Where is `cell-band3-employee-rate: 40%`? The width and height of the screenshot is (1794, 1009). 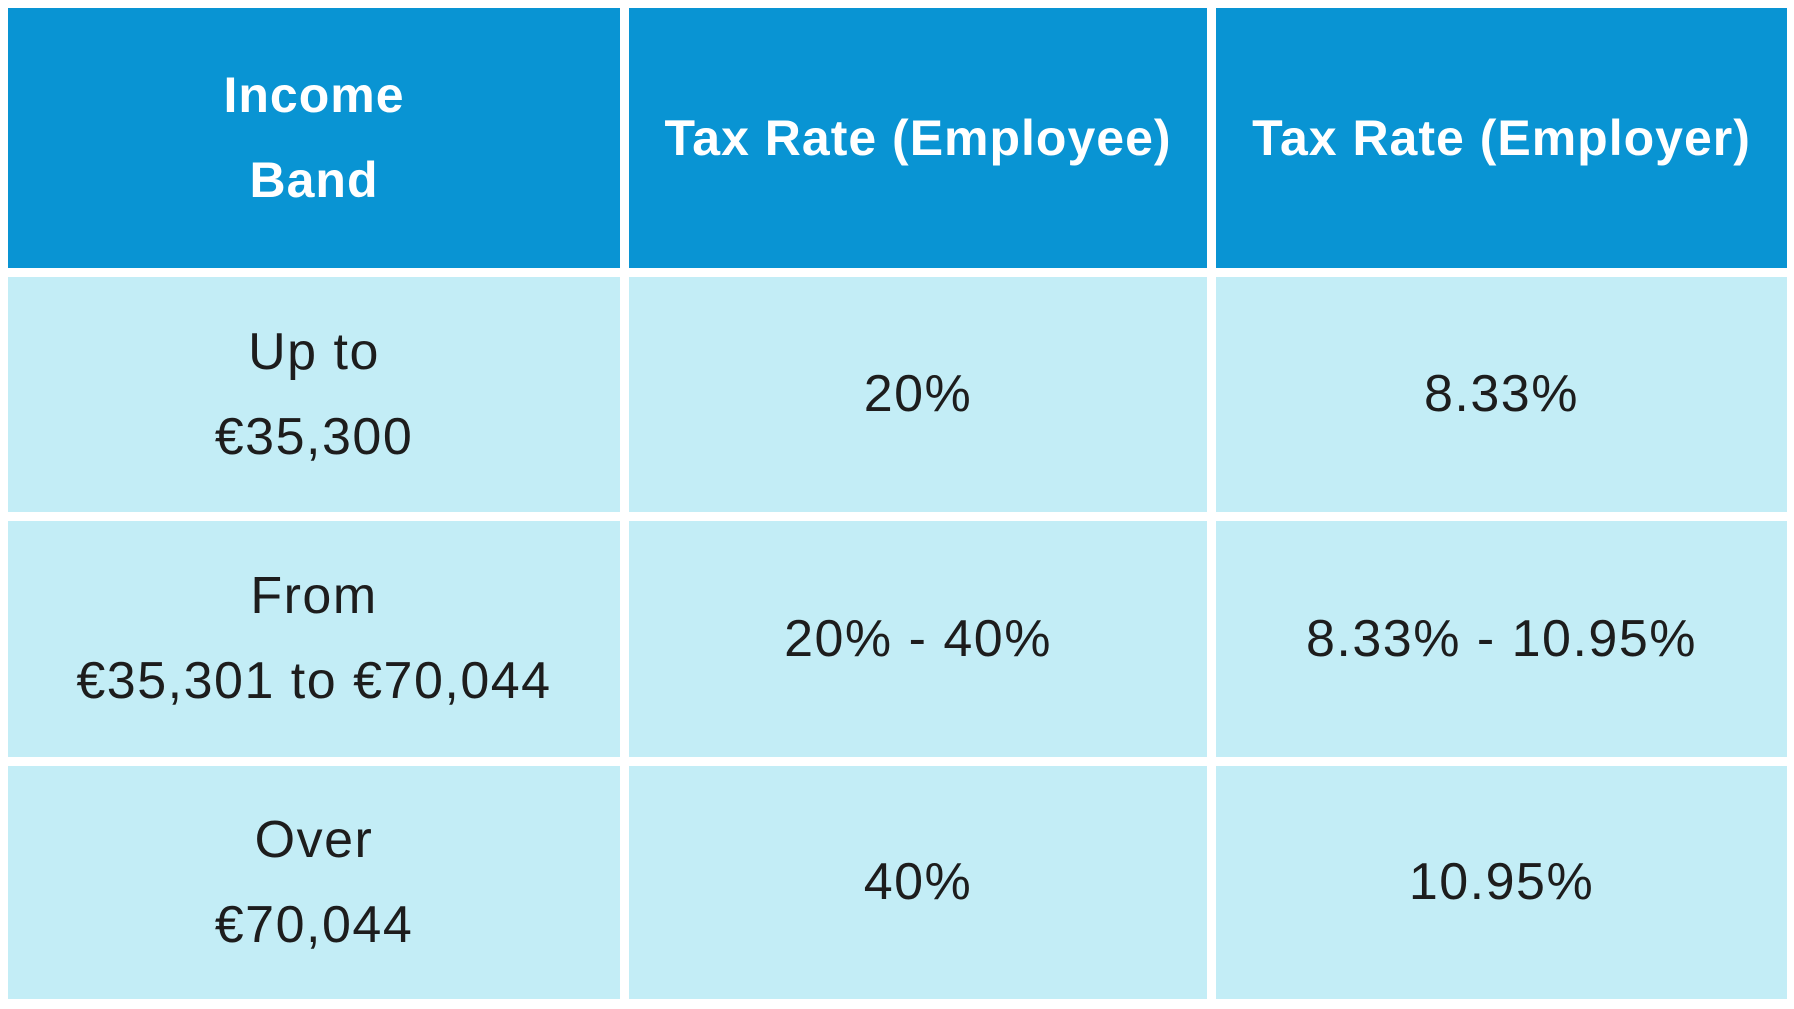 cell-band3-employee-rate: 40% is located at coordinates (918, 882).